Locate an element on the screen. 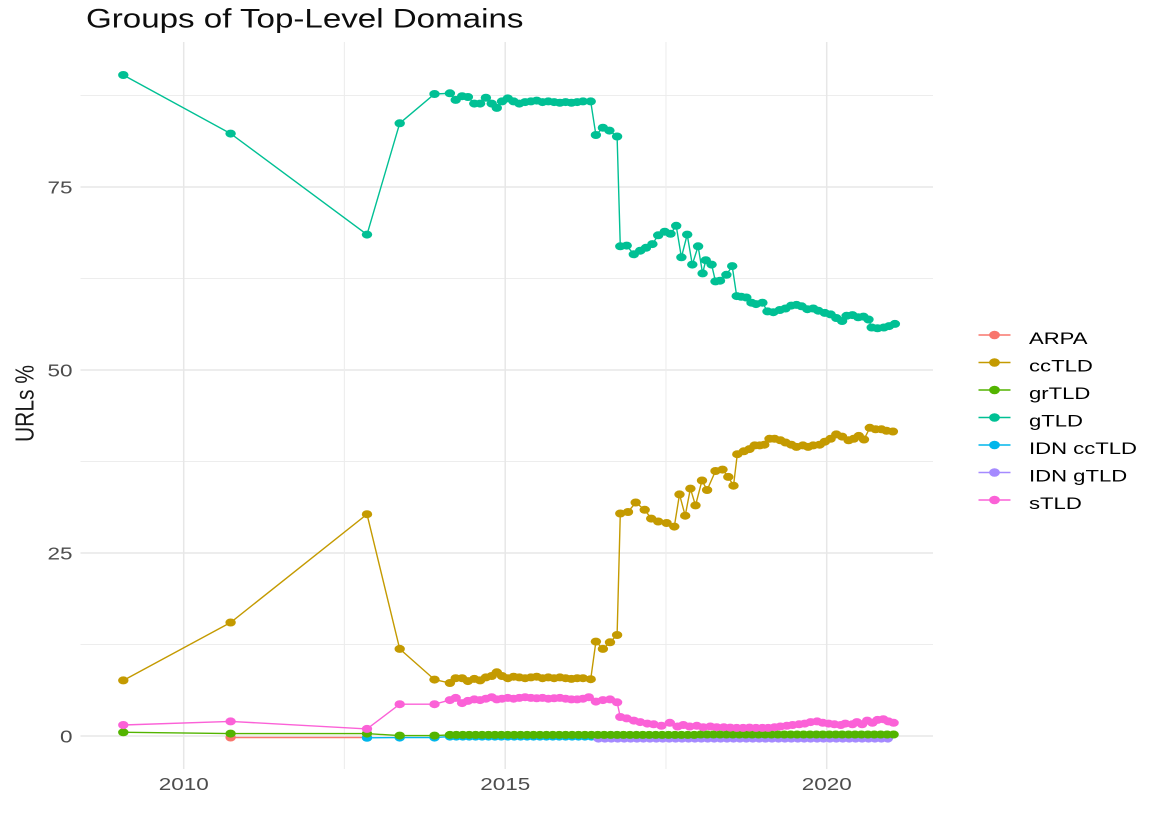 The height and width of the screenshot is (832, 1164). svg-text: IDN gTLD is located at coordinates (1078, 476).